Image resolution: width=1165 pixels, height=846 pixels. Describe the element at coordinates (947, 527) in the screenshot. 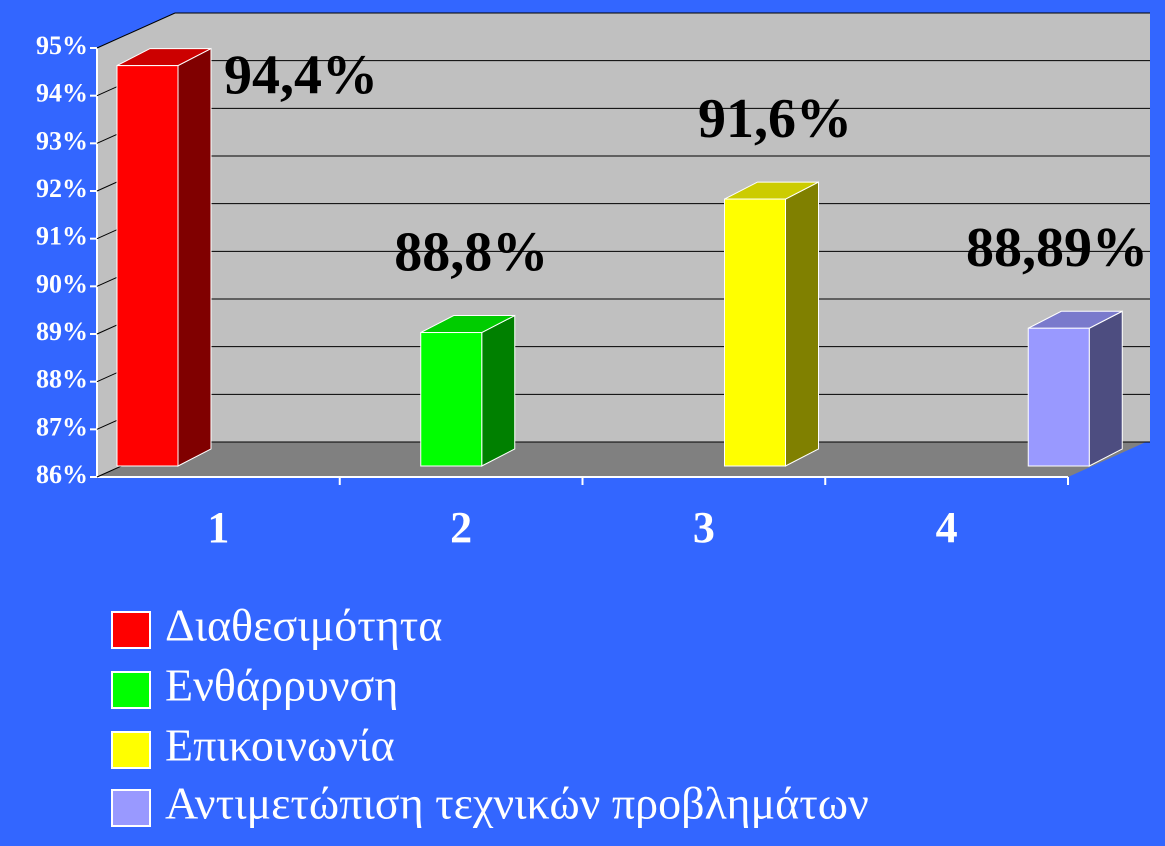

I see `x-tick-label: 4` at that location.